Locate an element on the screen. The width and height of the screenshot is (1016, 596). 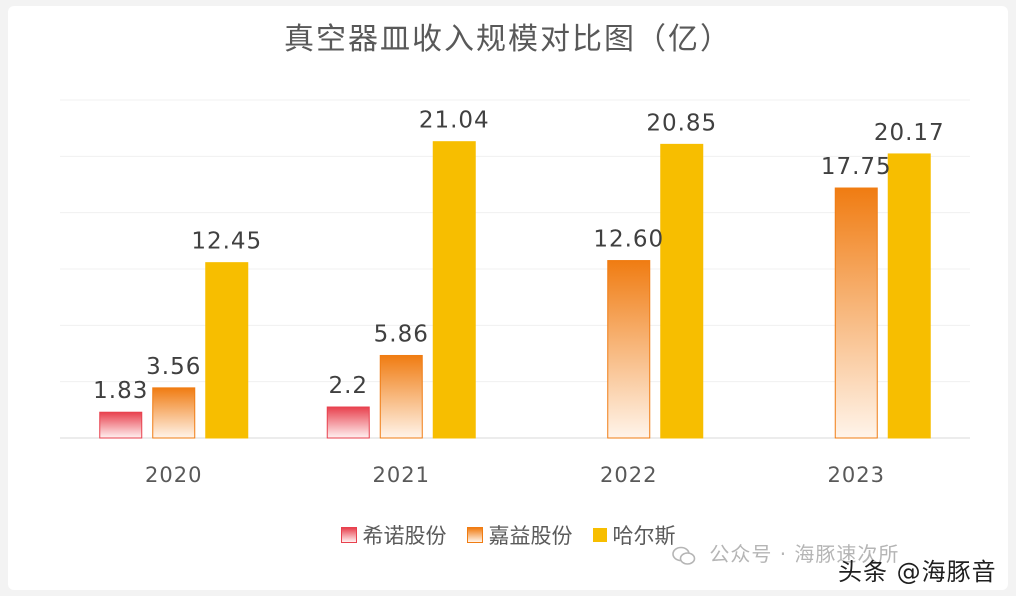
data-label-jiayi-2020: 3.56 is located at coordinates (173, 367).